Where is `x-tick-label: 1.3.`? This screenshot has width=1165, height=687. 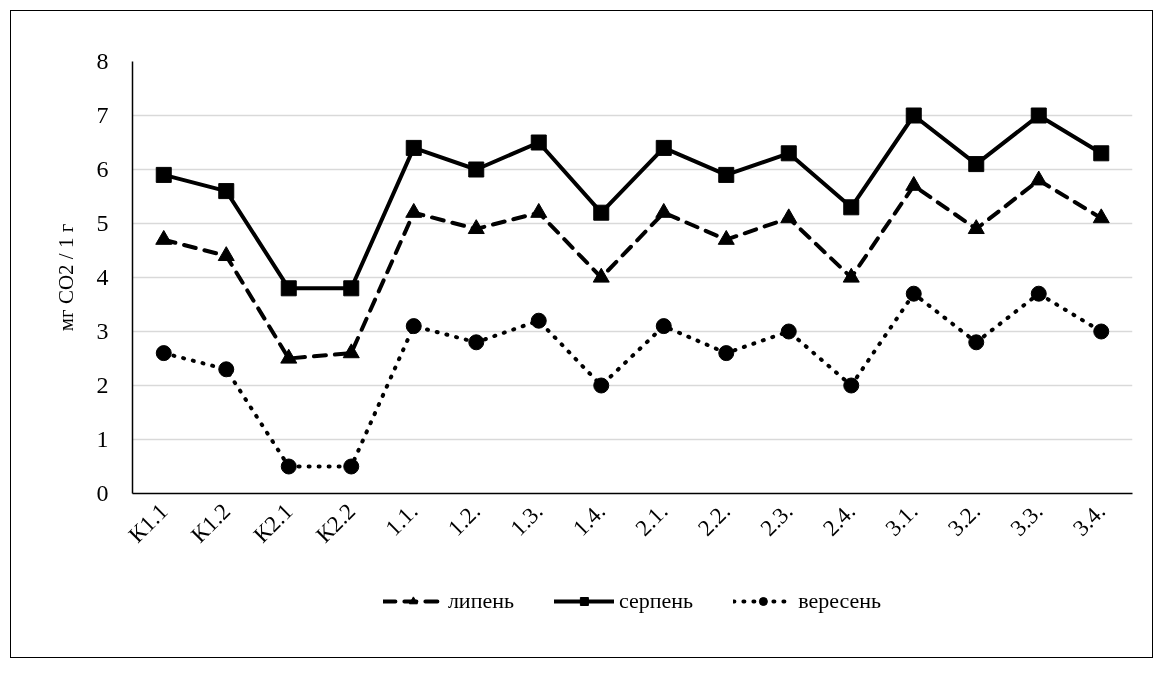 x-tick-label: 1.3. is located at coordinates (526, 519).